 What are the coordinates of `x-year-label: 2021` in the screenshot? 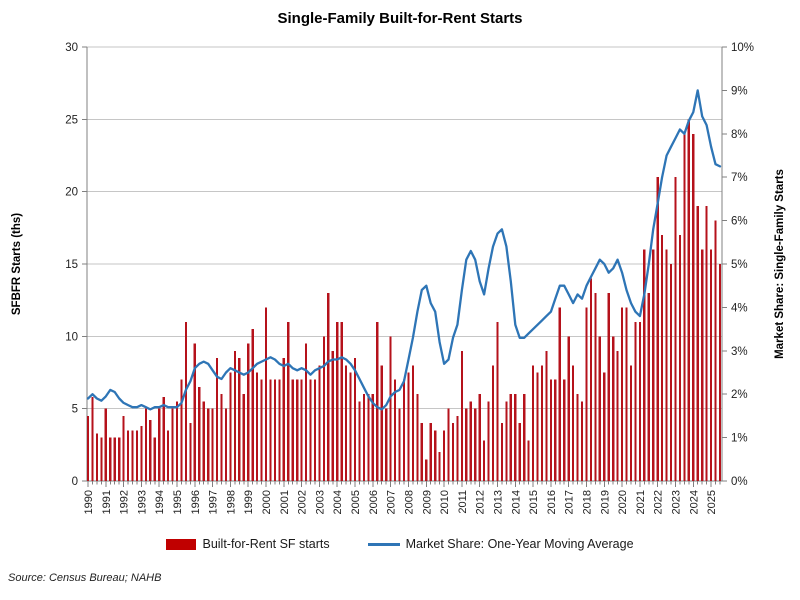 It's located at (641, 502).